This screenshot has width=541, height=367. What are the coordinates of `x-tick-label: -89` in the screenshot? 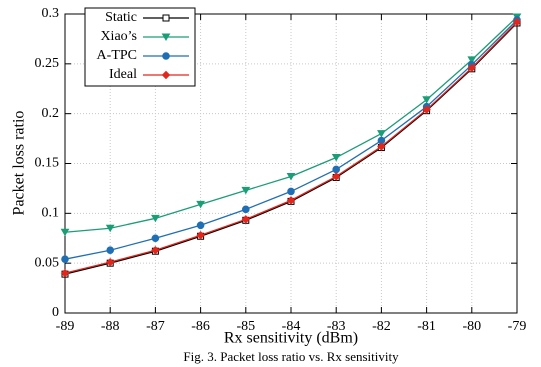 It's located at (65, 326).